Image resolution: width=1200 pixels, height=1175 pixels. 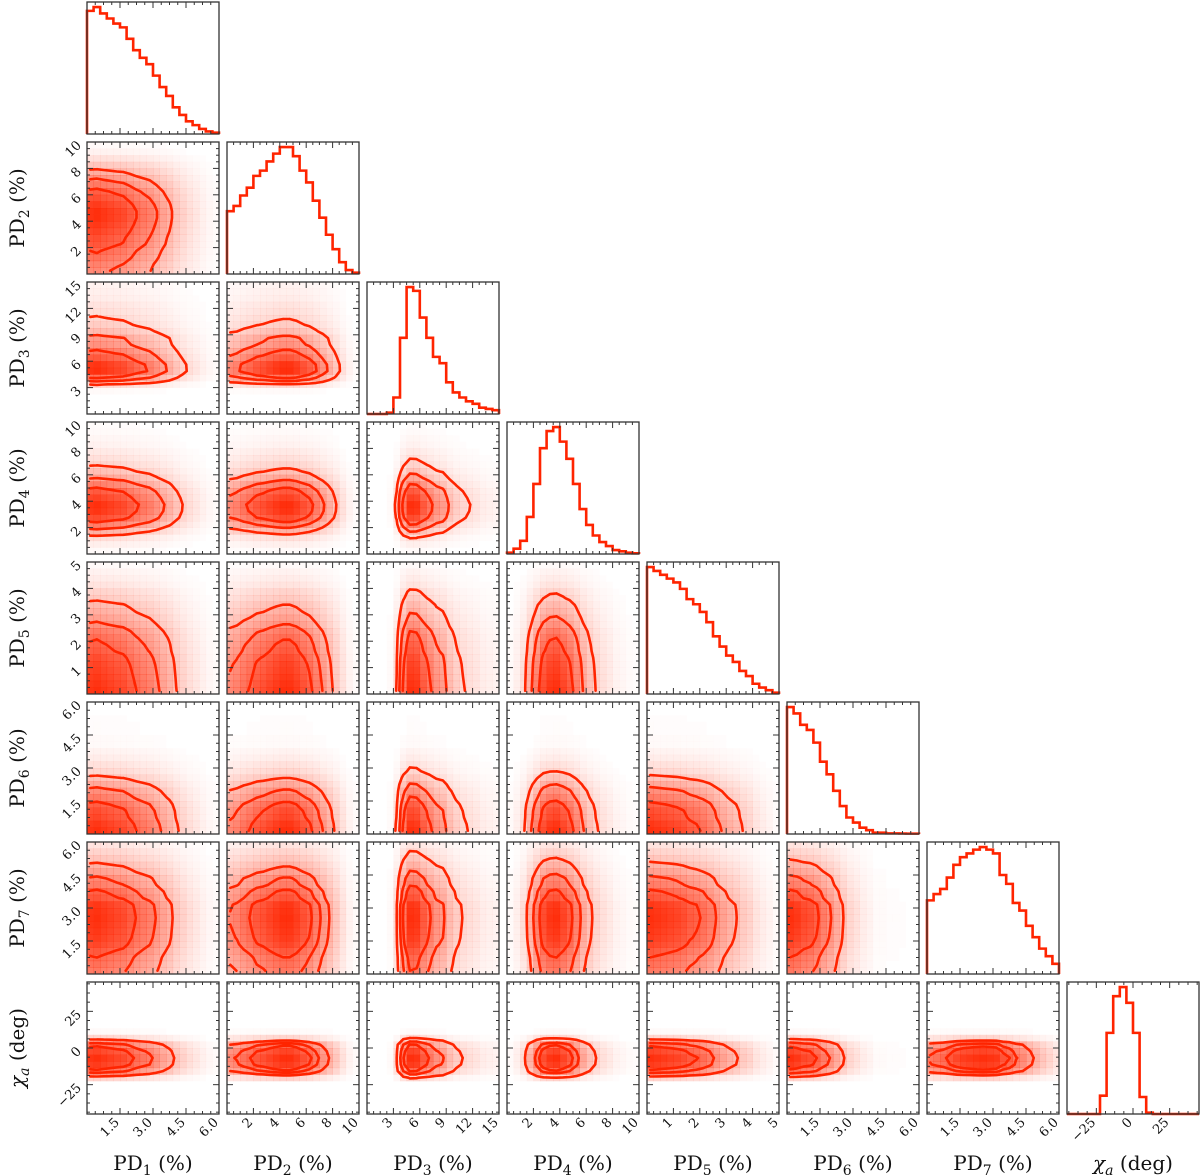 What do you see at coordinates (293, 209) in the screenshot?
I see `histogram-step-line` at bounding box center [293, 209].